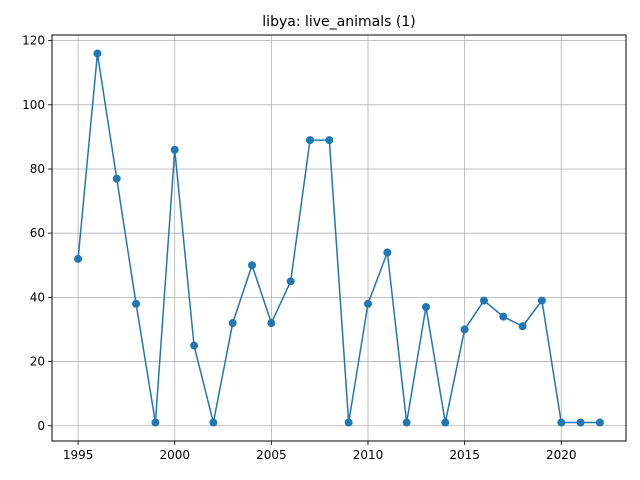 This screenshot has width=640, height=480. Describe the element at coordinates (33, 105) in the screenshot. I see `y-tick-label: 100` at that location.